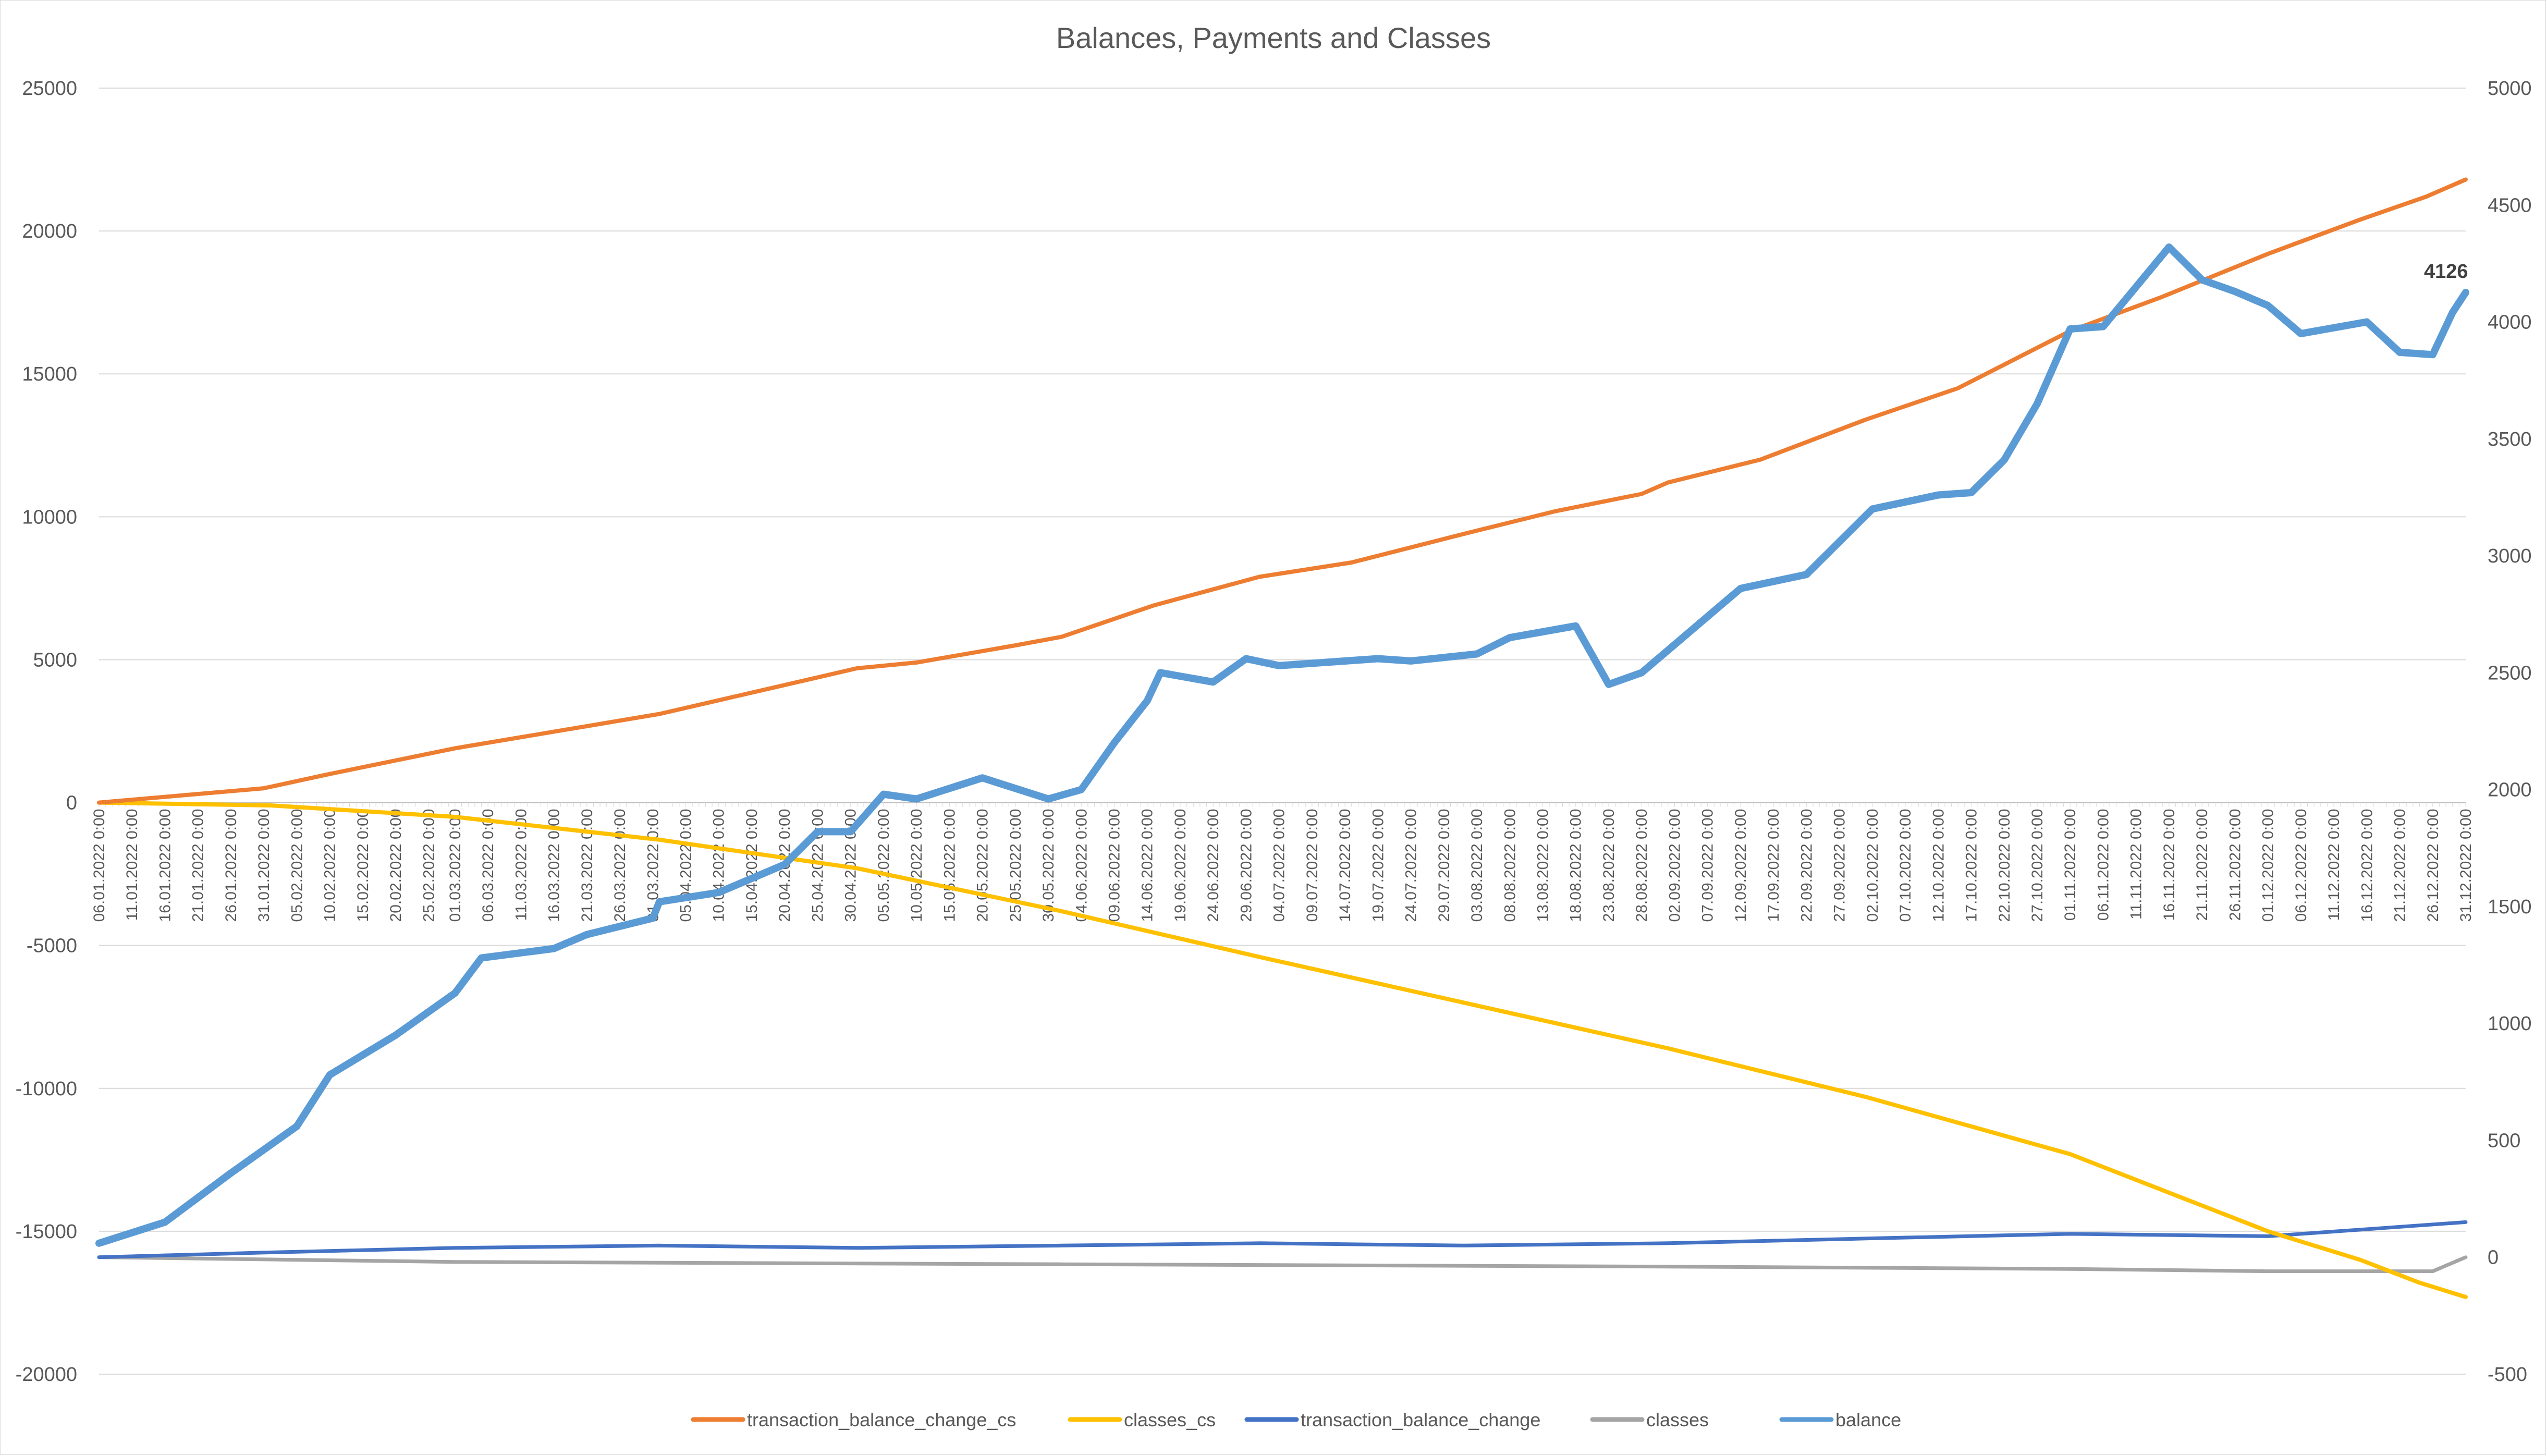 The width and height of the screenshot is (2547, 1456). Describe the element at coordinates (1543, 865) in the screenshot. I see `x-tick-label: 13.08.2022 0:00` at that location.